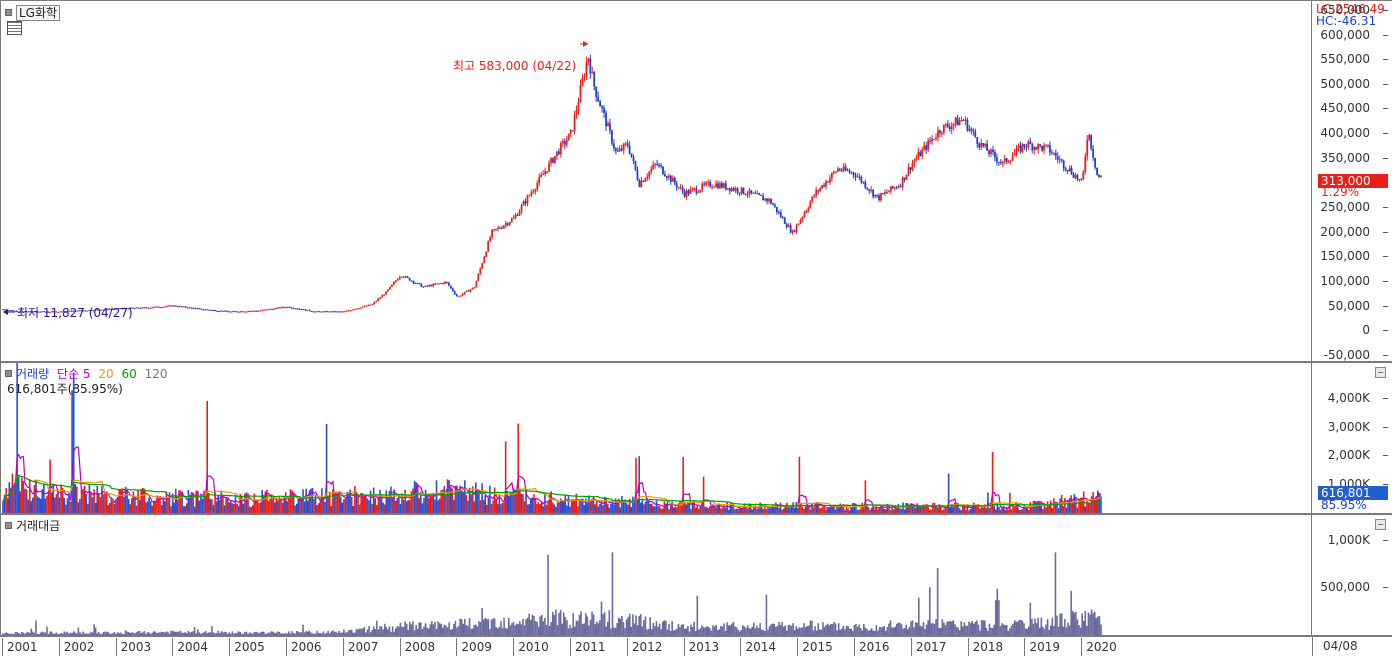 The image size is (1392, 656). What do you see at coordinates (8, 12) in the screenshot?
I see `pane-menu-icon` at bounding box center [8, 12].